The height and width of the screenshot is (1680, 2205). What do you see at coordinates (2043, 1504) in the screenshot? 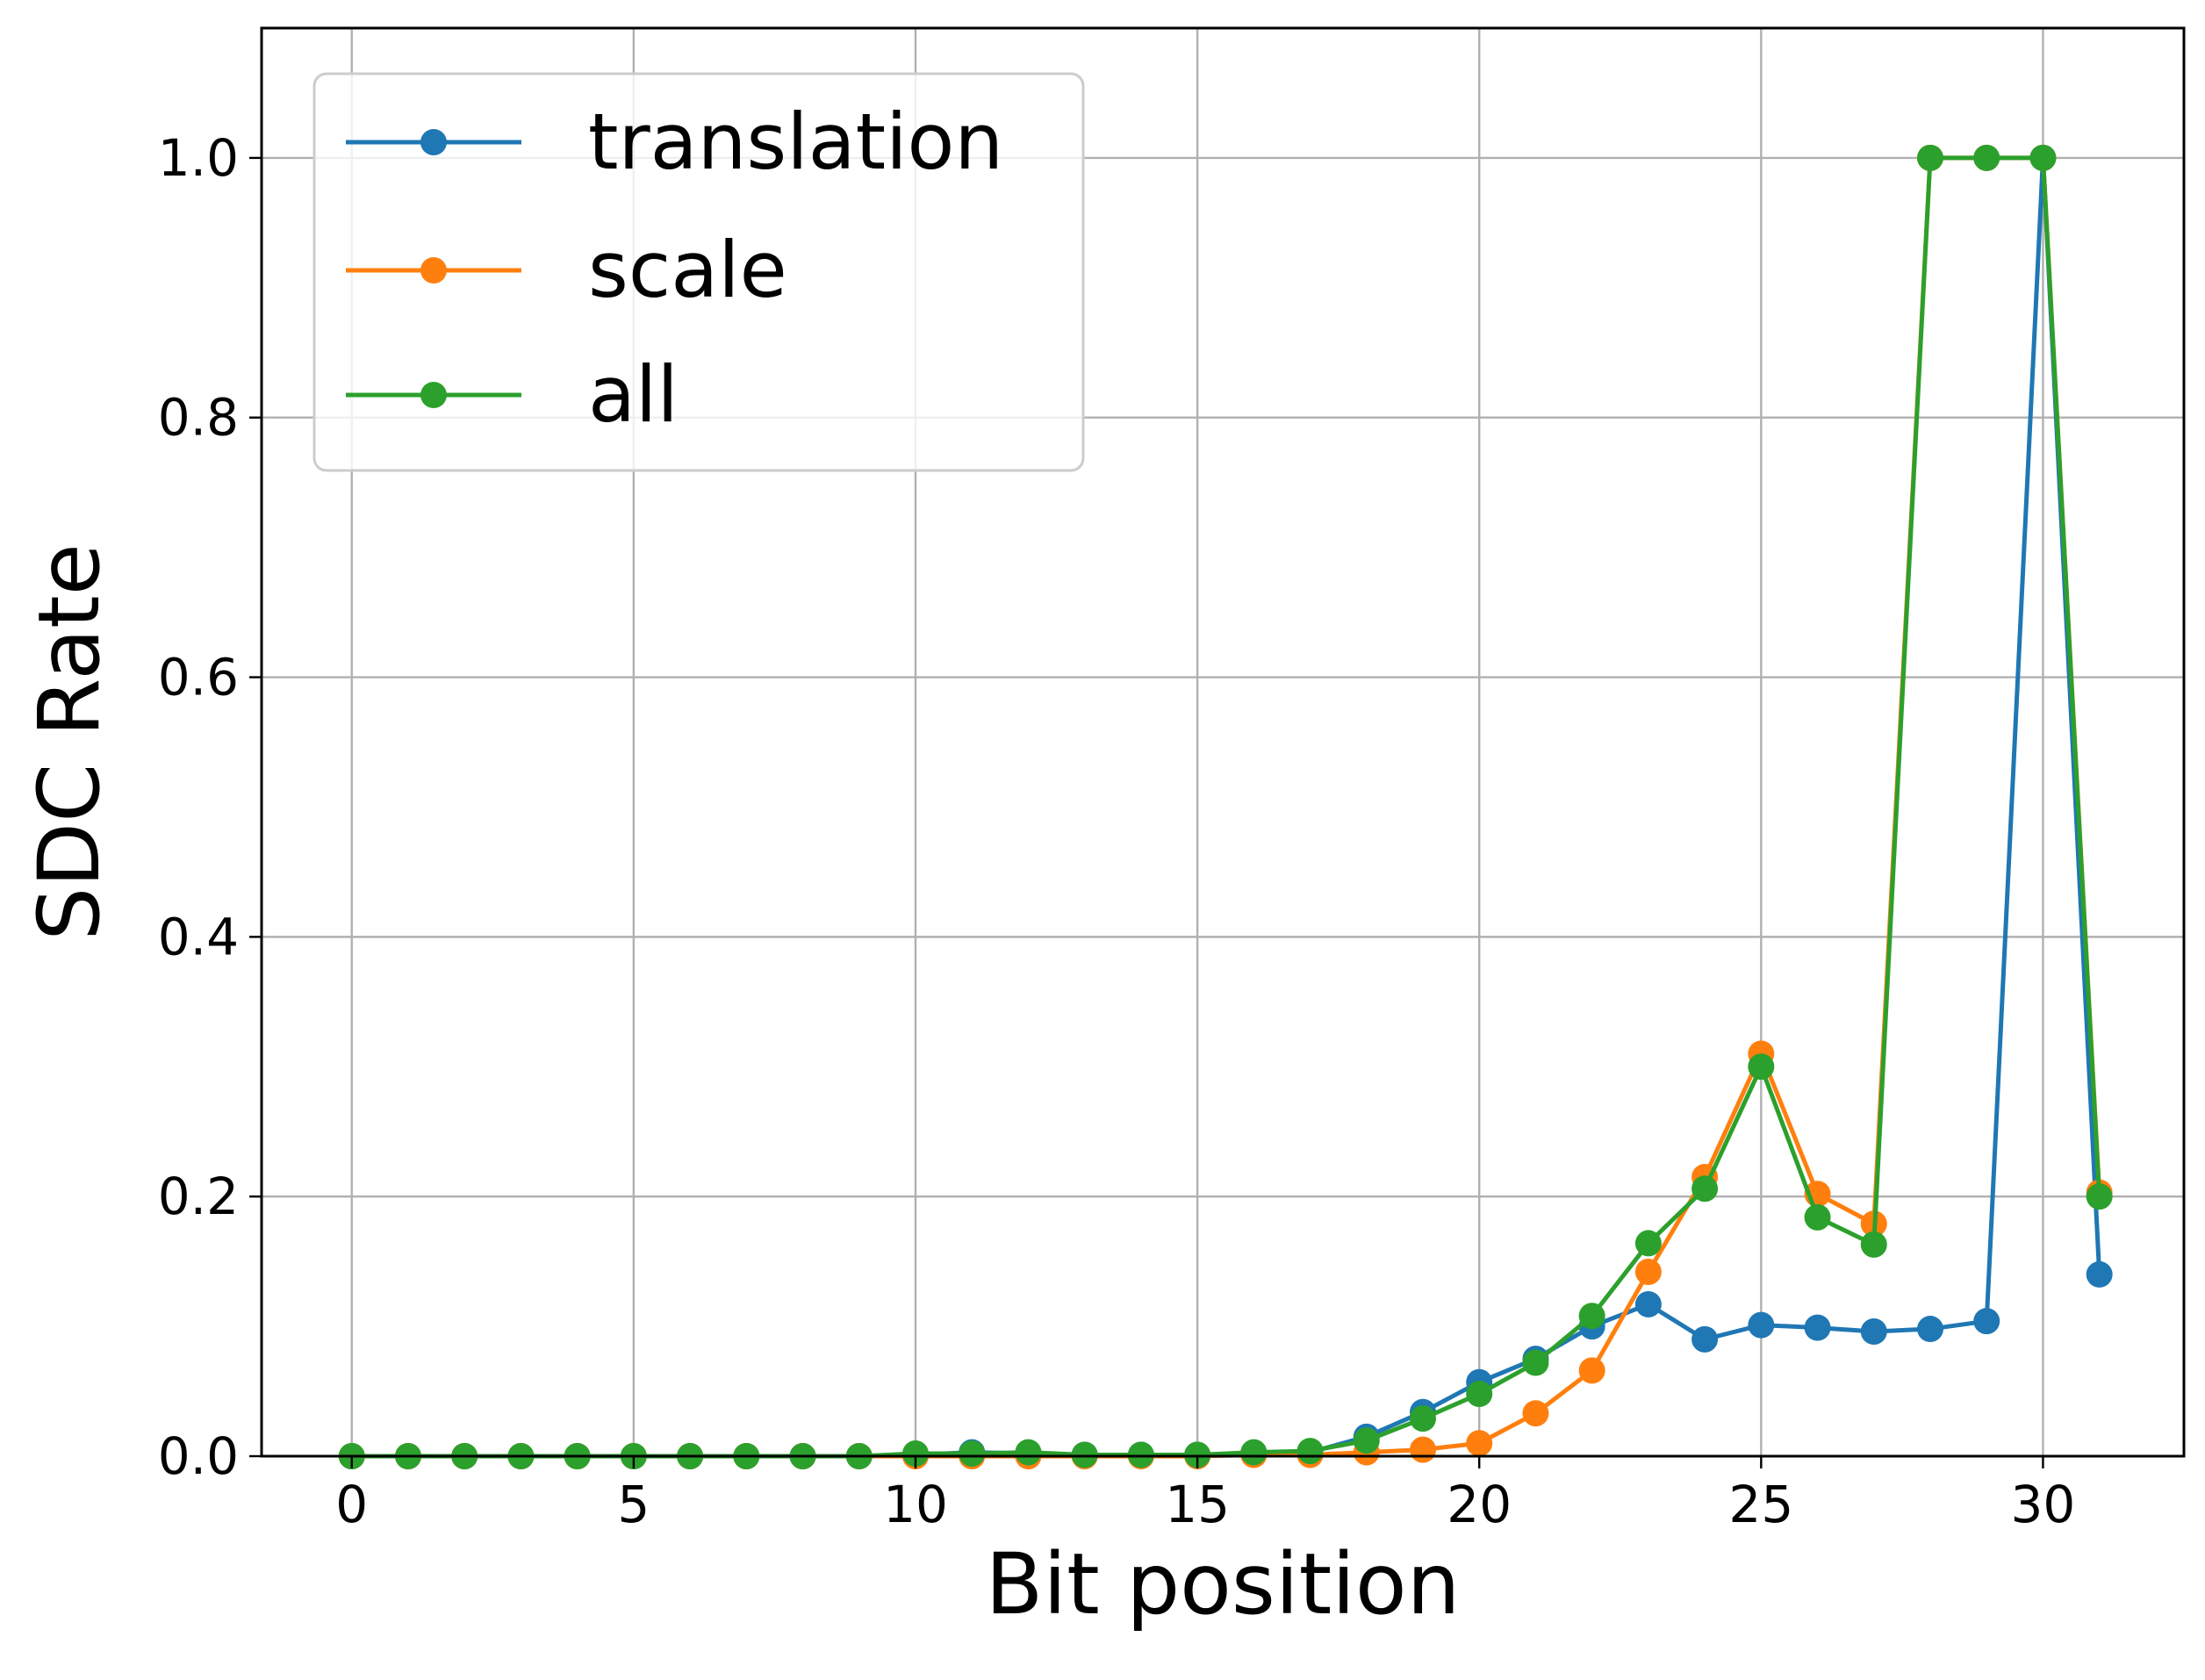
I see `x-tick-label: 30` at bounding box center [2043, 1504].